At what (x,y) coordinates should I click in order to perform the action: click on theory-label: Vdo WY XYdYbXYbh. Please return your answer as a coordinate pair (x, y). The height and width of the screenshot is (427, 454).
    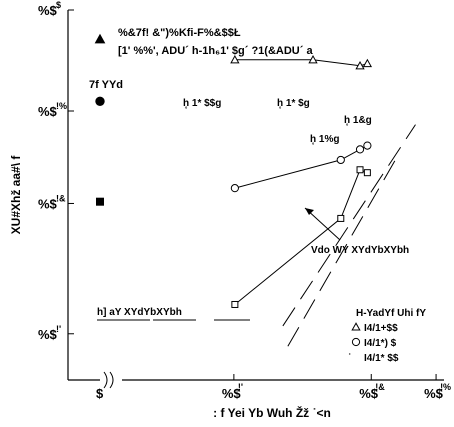
    Looking at the image, I should click on (360, 250).